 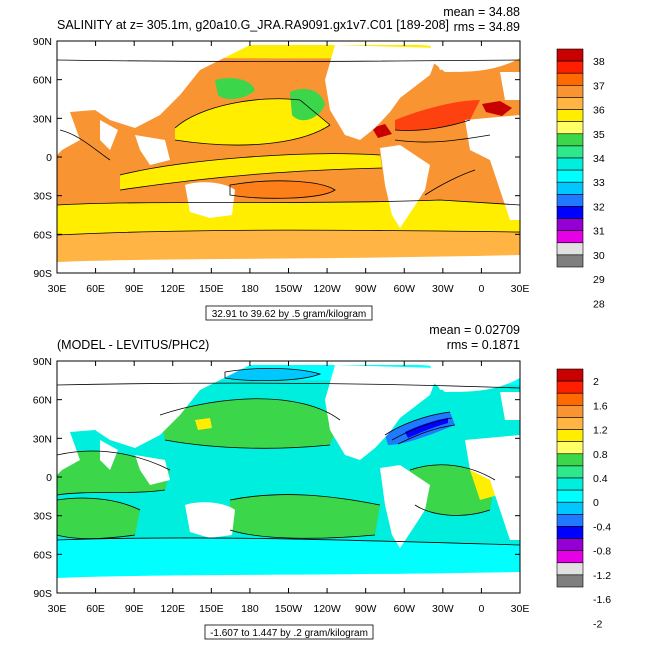 What do you see at coordinates (600, 431) in the screenshot?
I see `difference-colorbar-label-2: 1.2` at bounding box center [600, 431].